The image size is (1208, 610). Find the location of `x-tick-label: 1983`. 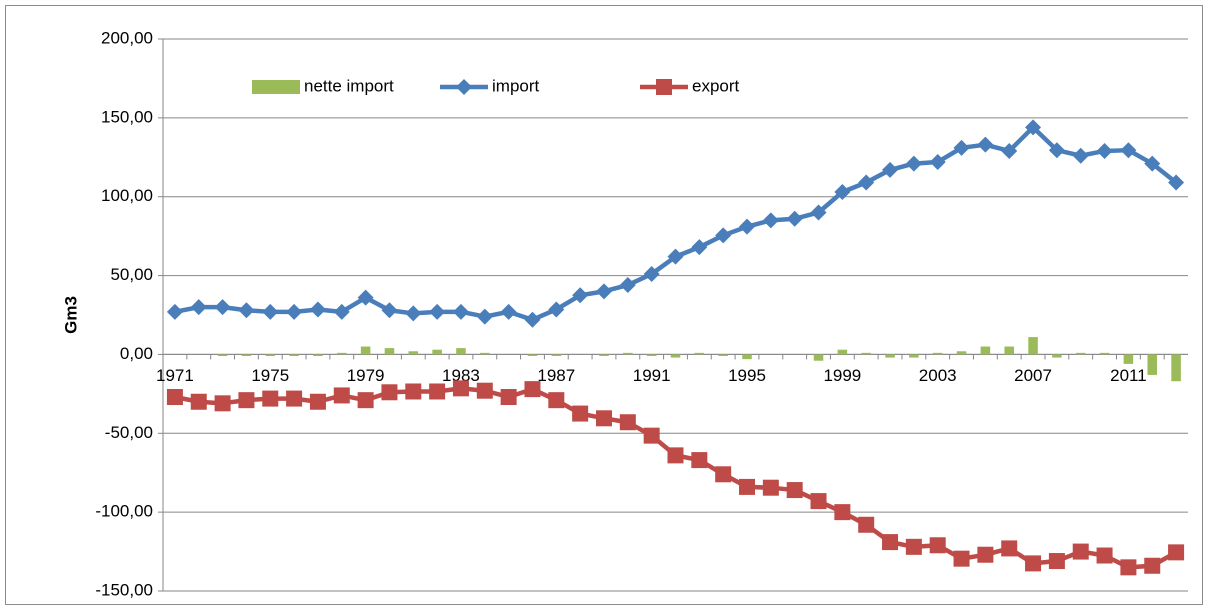

x-tick-label: 1983 is located at coordinates (461, 375).